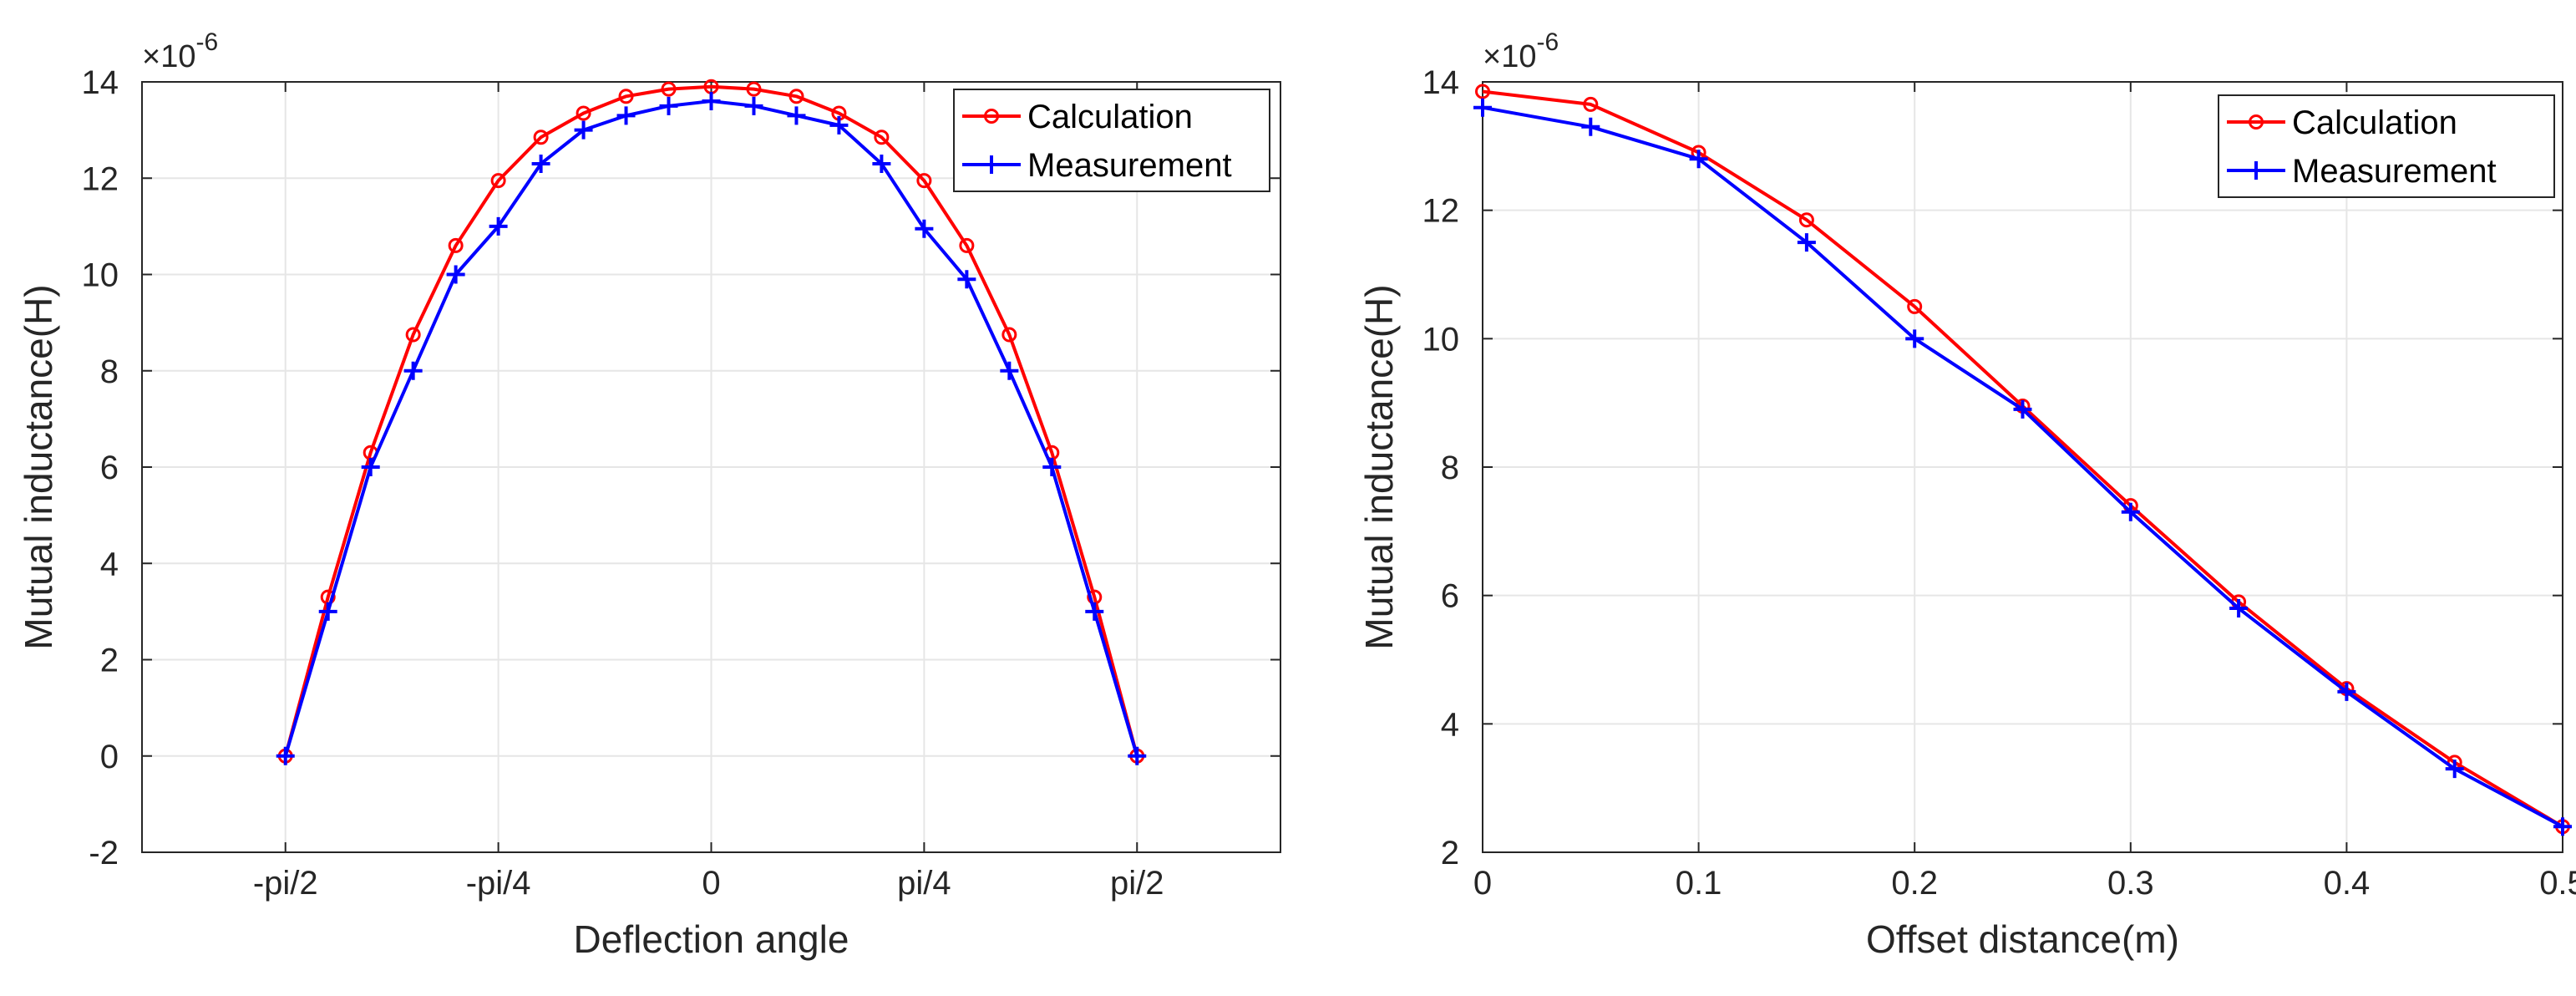  I want to click on x-axis-label: Offset distance(m), so click(2023, 939).